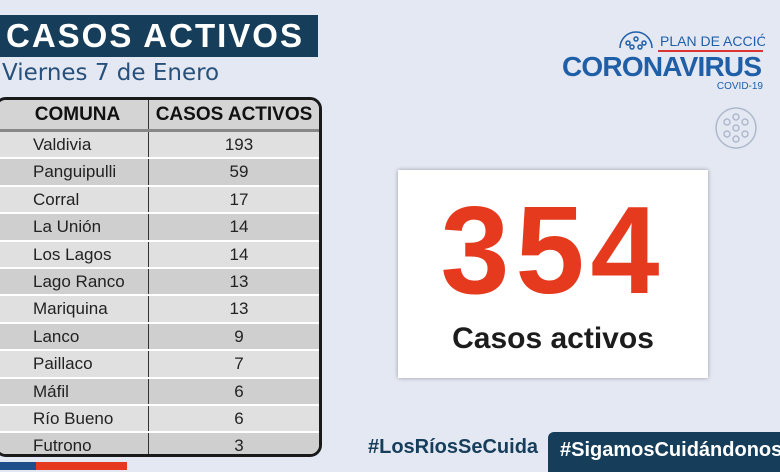 The height and width of the screenshot is (472, 780). What do you see at coordinates (239, 144) in the screenshot?
I see `cases-cell: 193` at bounding box center [239, 144].